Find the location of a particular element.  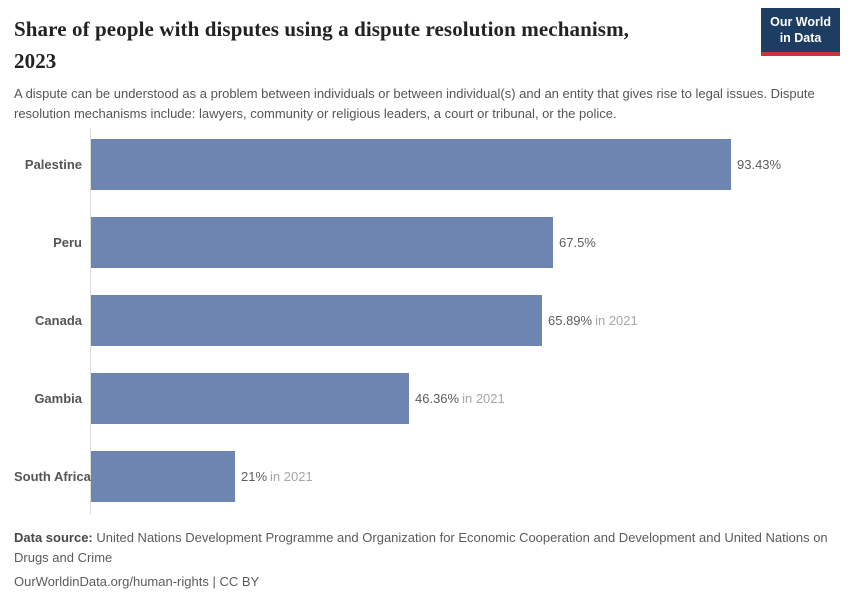

owid-logo: Our World in Data is located at coordinates (800, 32).